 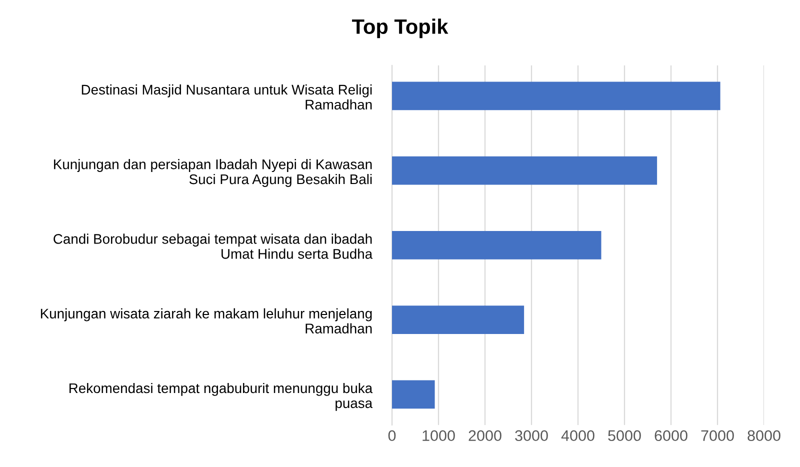 I want to click on y-tick-label: Kunjungan wisata ziarah ke makam leluhur menjelang Ramadhan, so click(x=206, y=321).